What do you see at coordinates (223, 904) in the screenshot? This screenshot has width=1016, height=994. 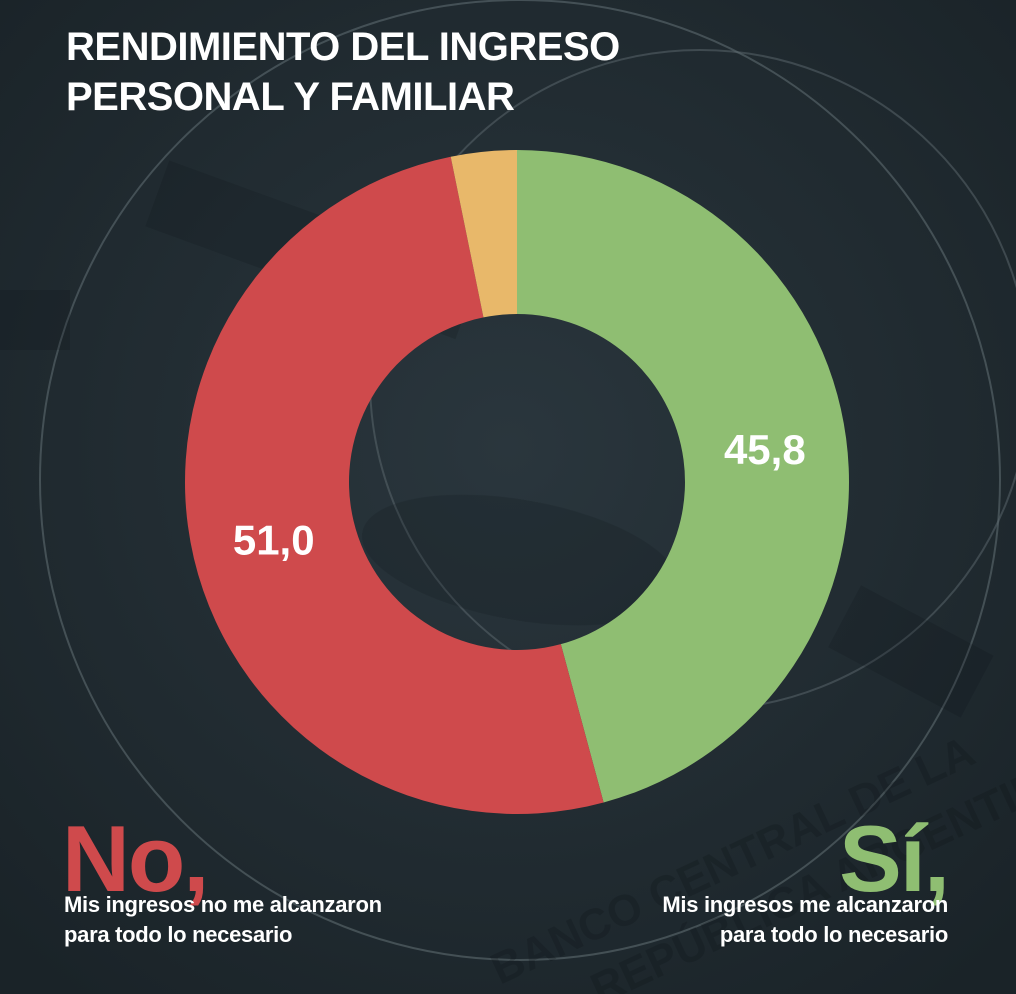 I see `legend-no-line-1: Mis ingresos no me alcanzaron` at bounding box center [223, 904].